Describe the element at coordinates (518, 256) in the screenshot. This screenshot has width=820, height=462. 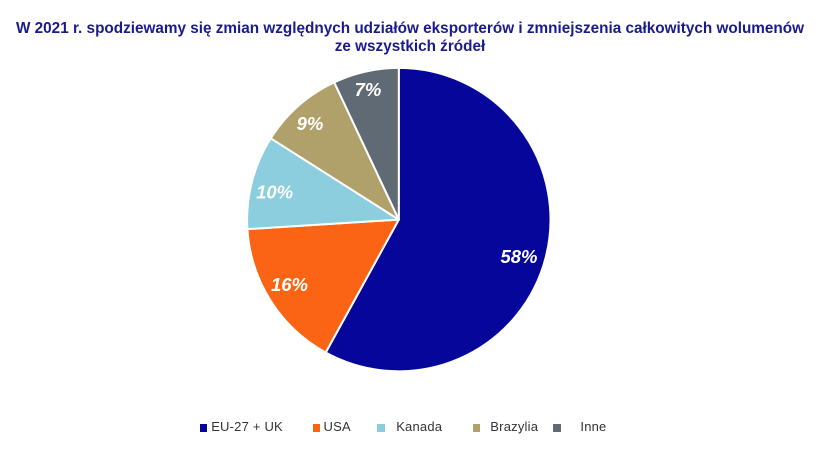
I see `svg-text: 58%` at that location.